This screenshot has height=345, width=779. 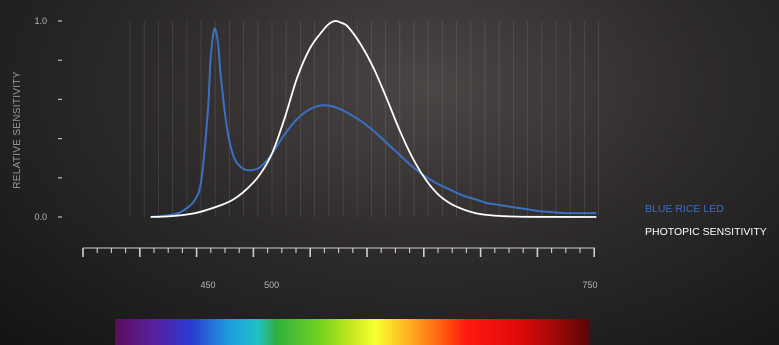 What do you see at coordinates (340, 268) in the screenshot?
I see `x-axis: 450 500 750` at bounding box center [340, 268].